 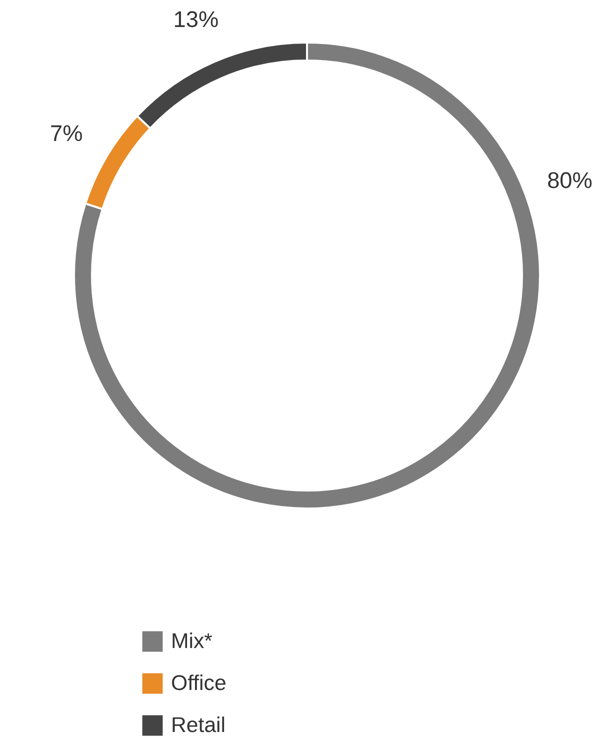 I want to click on legend-label: Office, so click(x=198, y=683).